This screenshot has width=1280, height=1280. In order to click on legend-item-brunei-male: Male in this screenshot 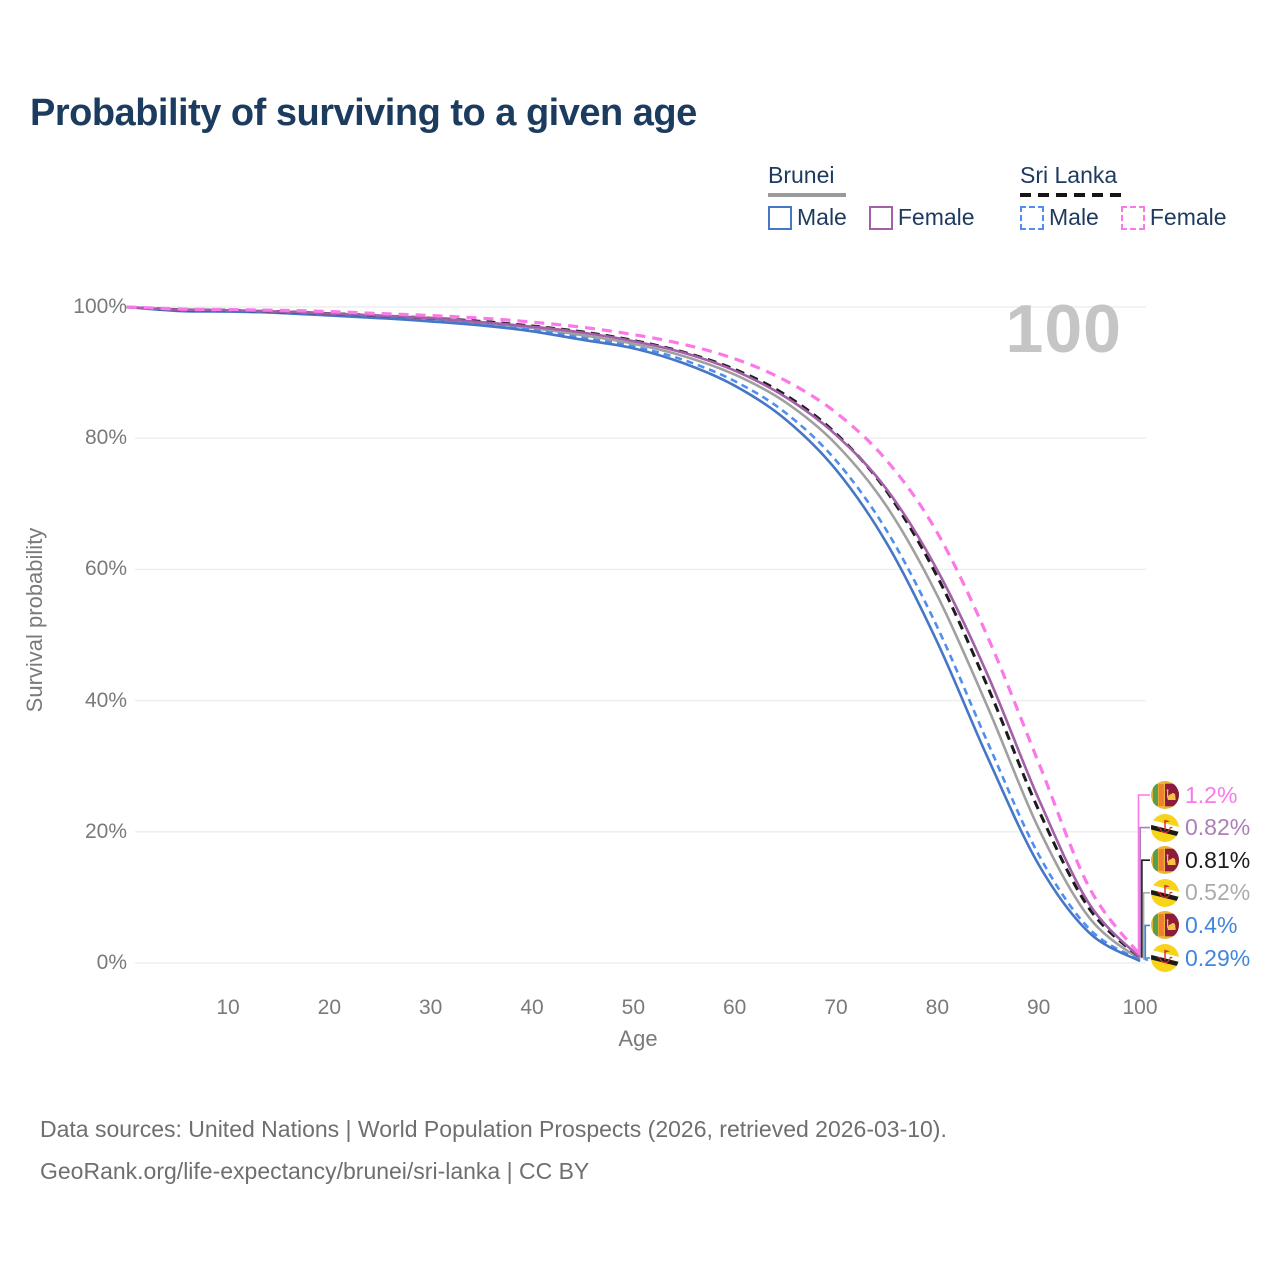, I will do `click(807, 217)`.